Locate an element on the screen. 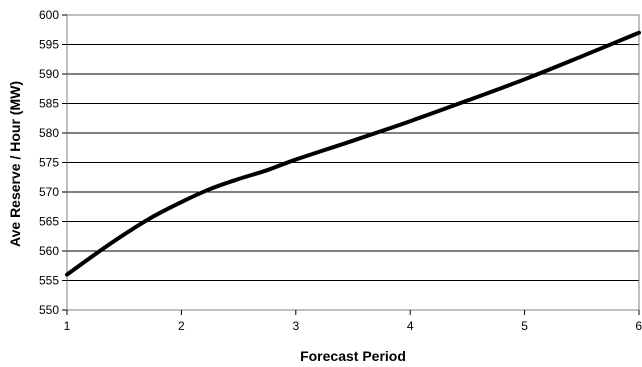 The image size is (642, 367). y-tick-label-10: 600 is located at coordinates (49, 15).